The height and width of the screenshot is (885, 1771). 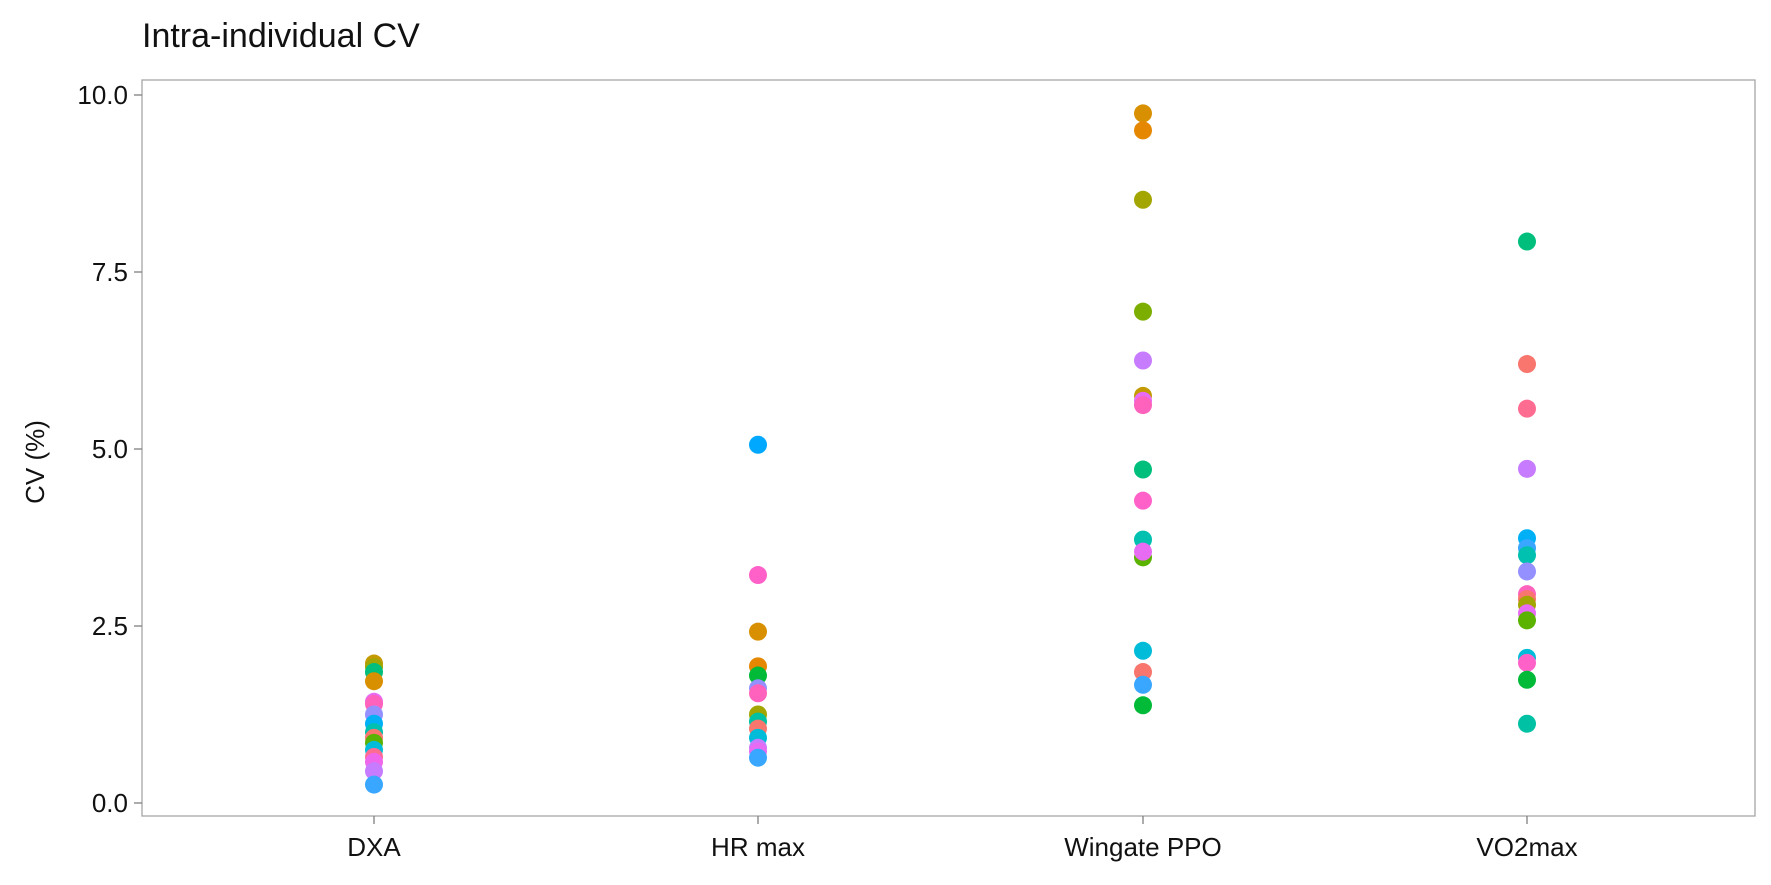 What do you see at coordinates (1143, 847) in the screenshot?
I see `x-tick-label: Wingate PPO` at bounding box center [1143, 847].